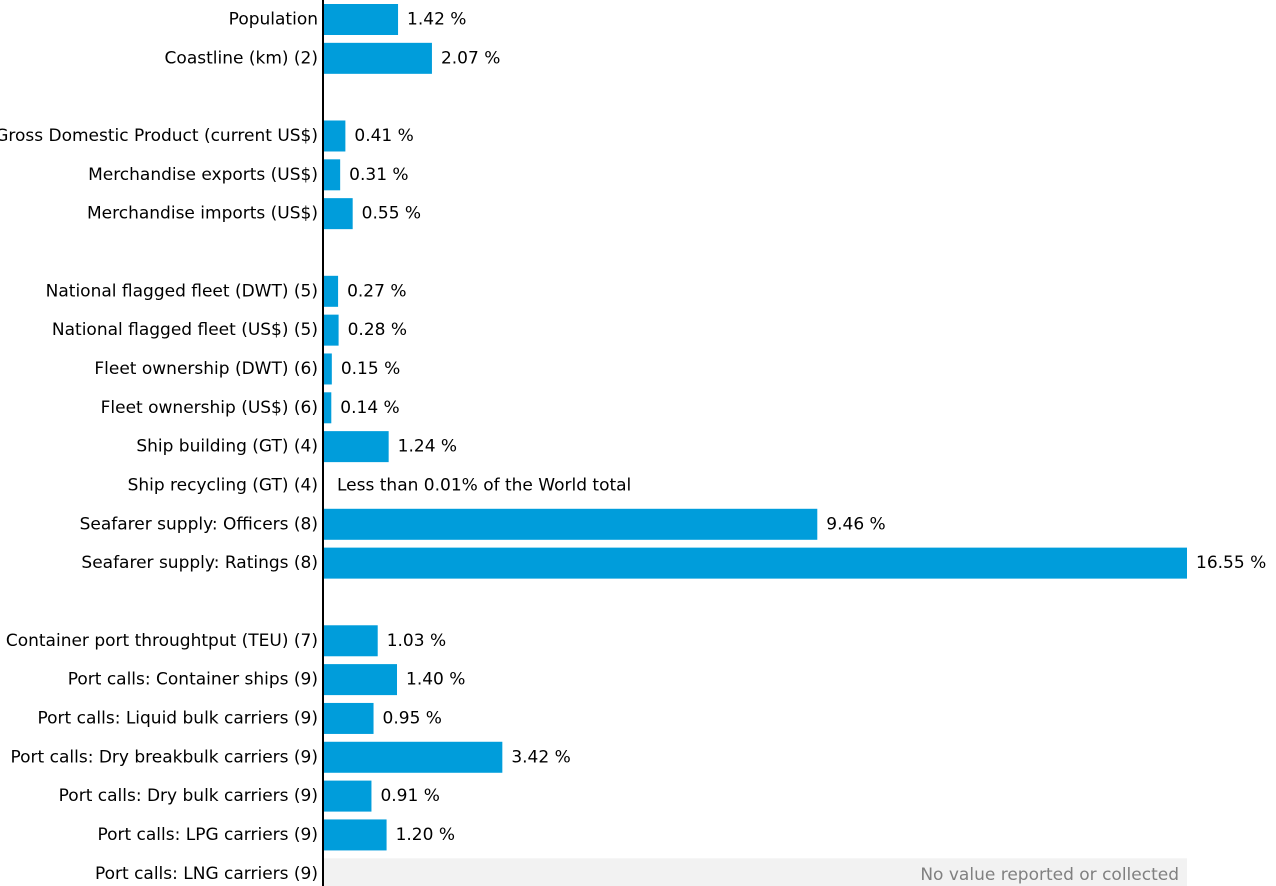  I want to click on bar-value-label: 2.07 %, so click(470, 58).